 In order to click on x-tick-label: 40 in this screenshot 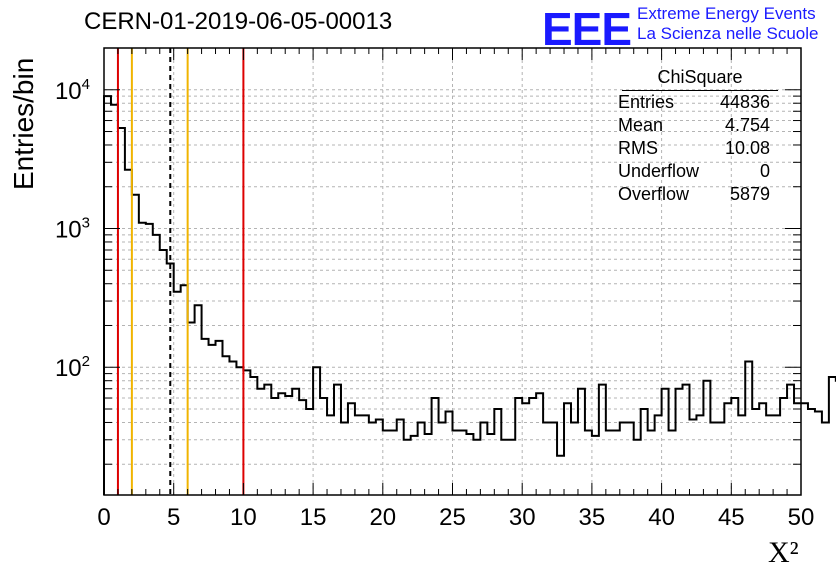, I will do `click(661, 517)`.